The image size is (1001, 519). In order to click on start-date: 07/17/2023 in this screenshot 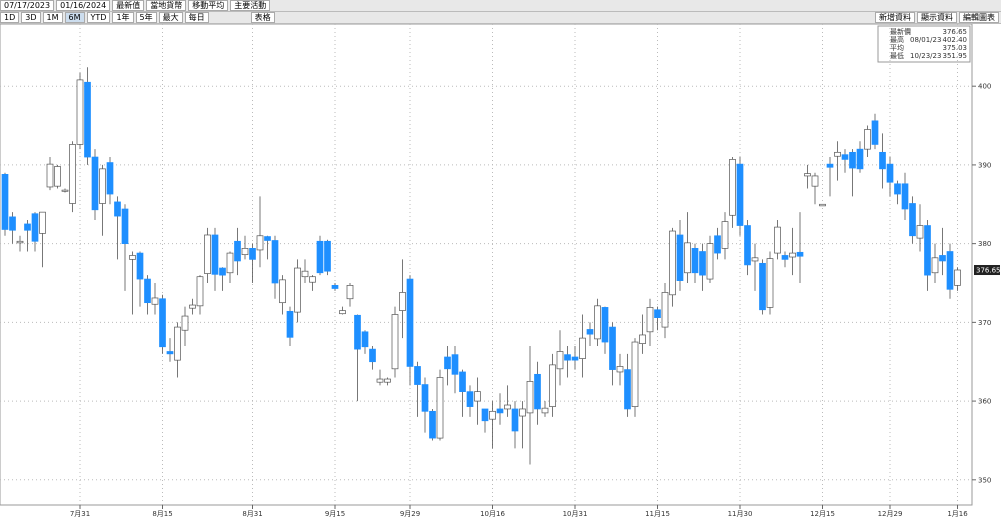, I will do `click(27, 5)`.